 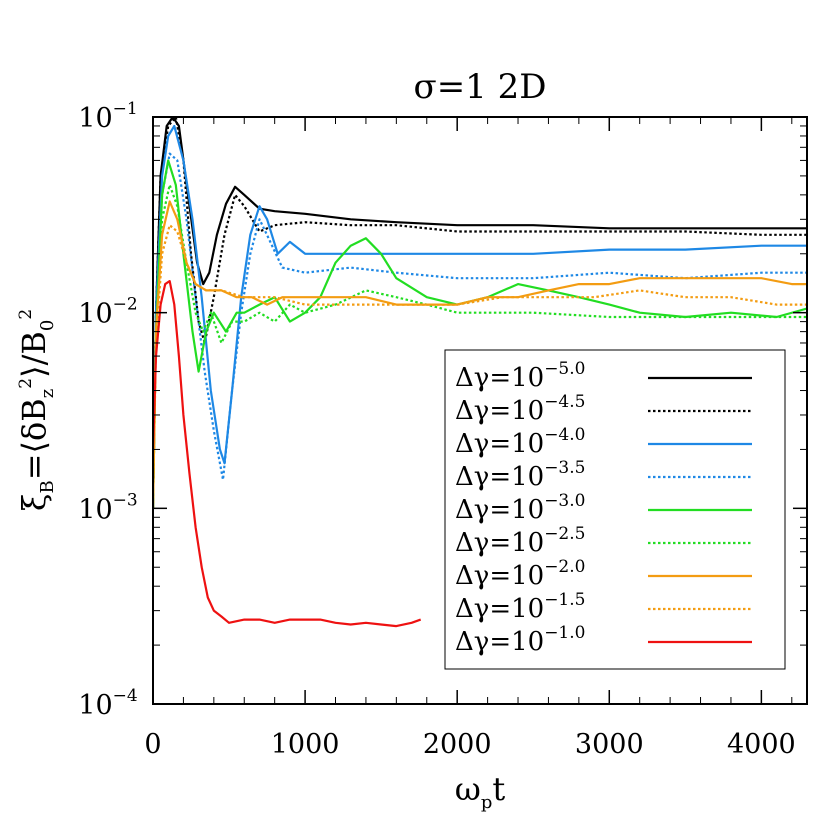 What do you see at coordinates (305, 744) in the screenshot?
I see `x-tick-label: 1000` at bounding box center [305, 744].